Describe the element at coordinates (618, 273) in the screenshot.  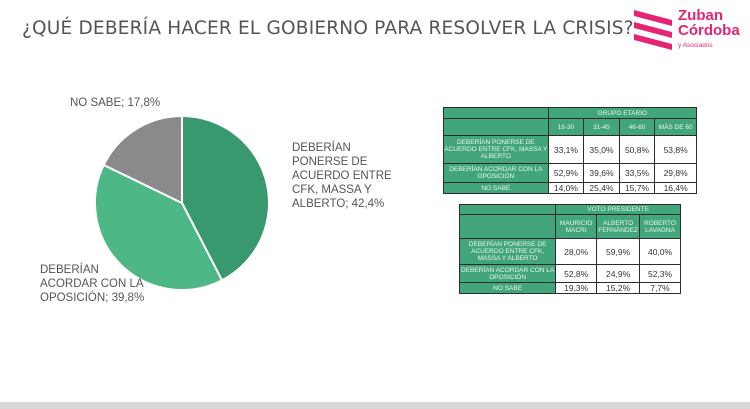
I see `table-cell: 24,9%` at that location.